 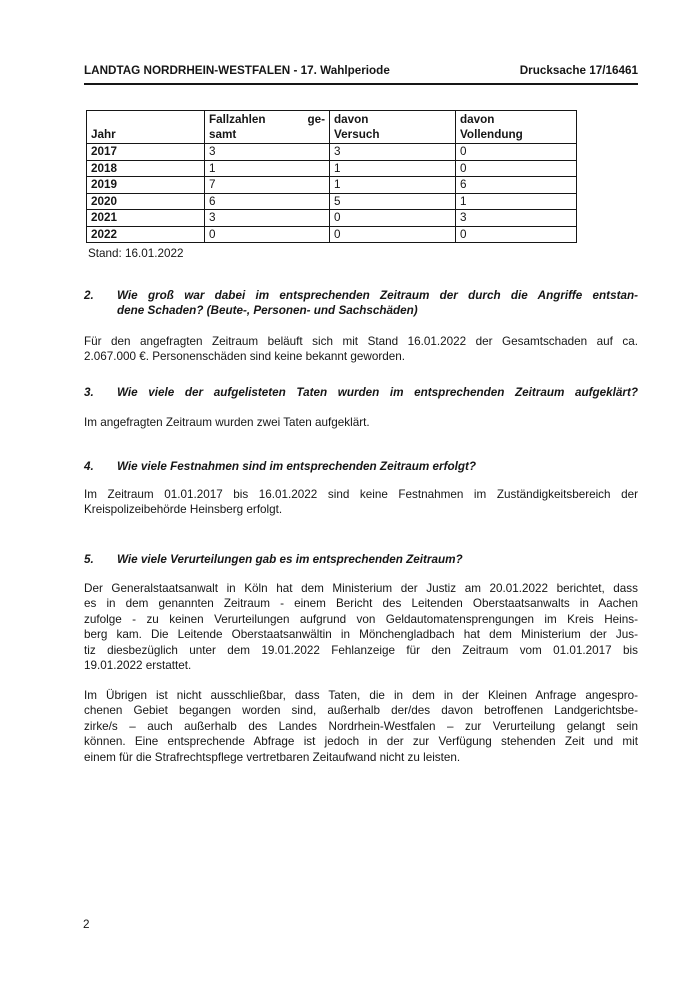 I want to click on cell-jahr: 2022, so click(x=145, y=234).